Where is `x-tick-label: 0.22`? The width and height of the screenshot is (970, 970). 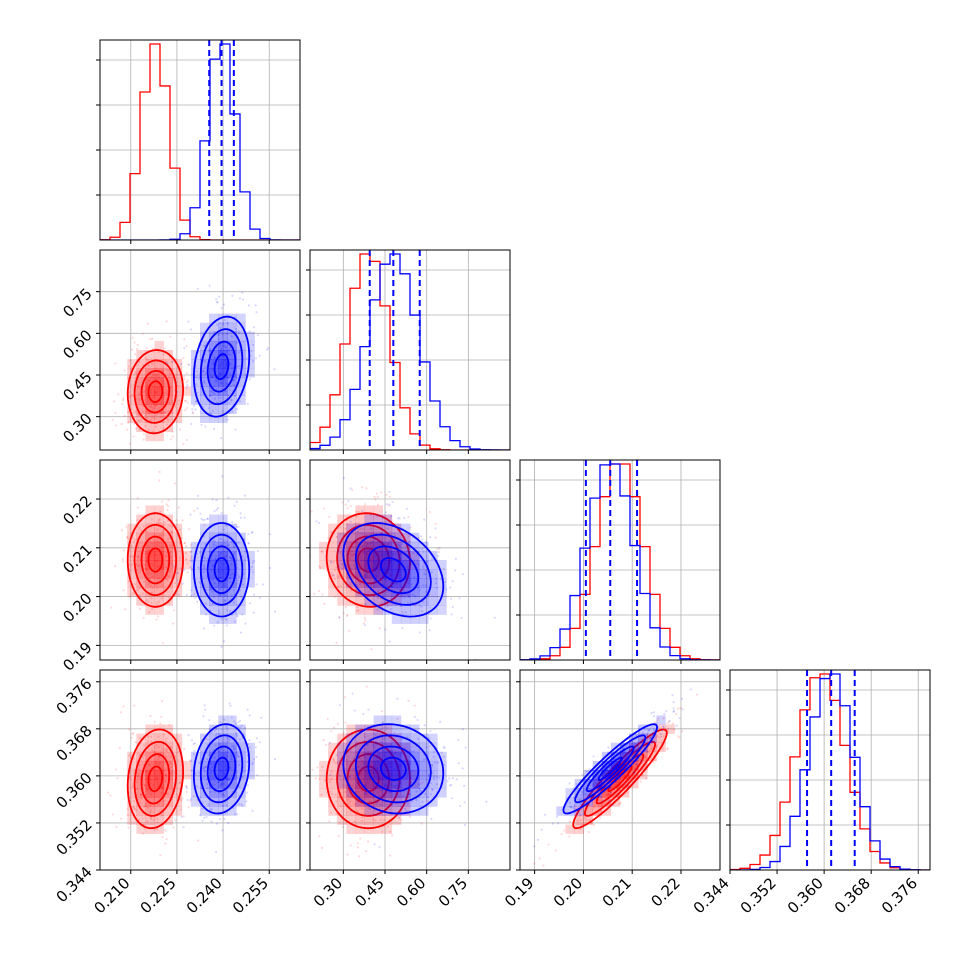 x-tick-label: 0.22 is located at coordinates (665, 892).